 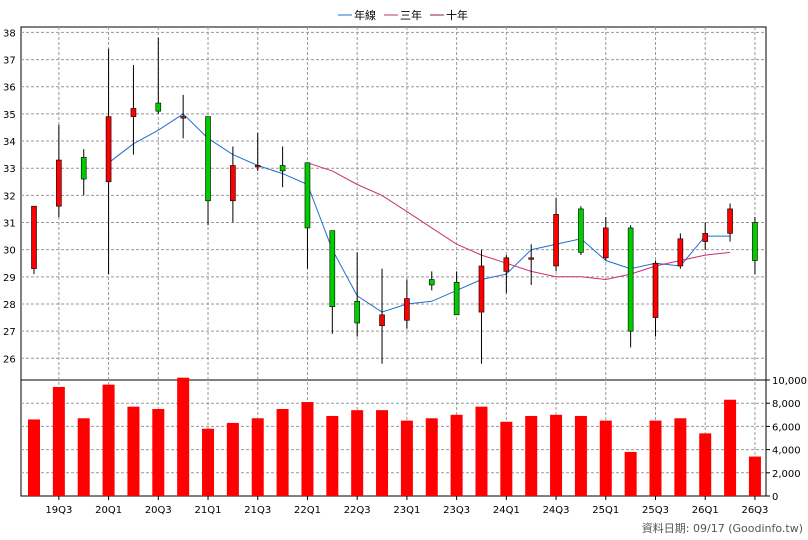 I want to click on price-tick-label: 36, so click(x=9, y=88).